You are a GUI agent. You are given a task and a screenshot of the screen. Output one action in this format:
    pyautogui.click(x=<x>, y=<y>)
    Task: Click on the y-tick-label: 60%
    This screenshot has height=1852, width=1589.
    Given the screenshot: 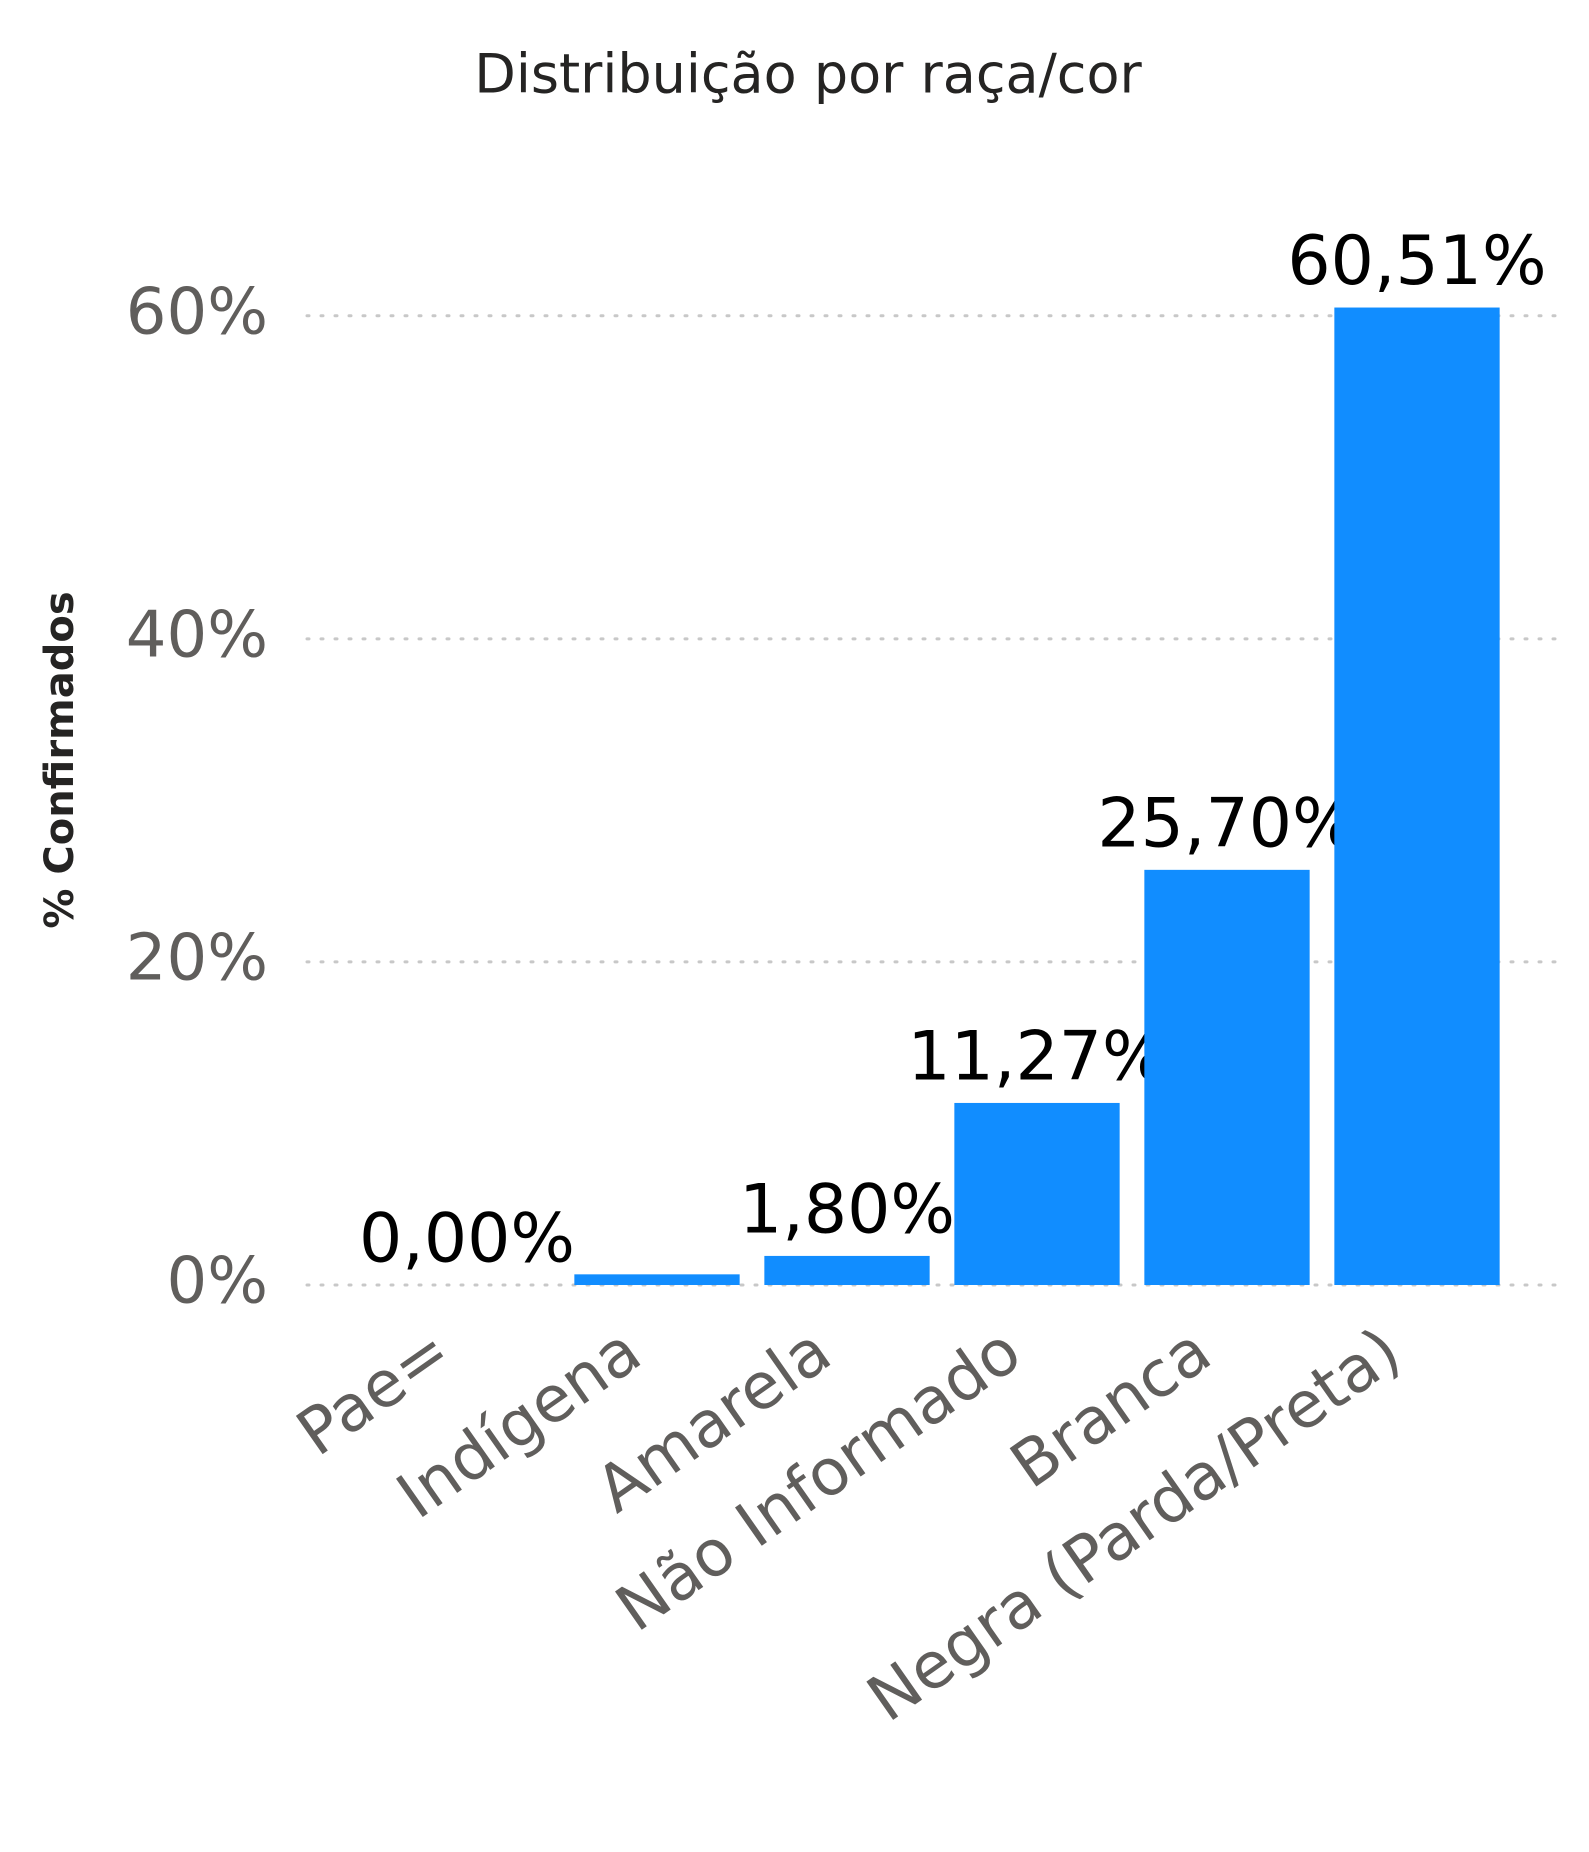 What is the action you would take?
    pyautogui.click(x=197, y=312)
    